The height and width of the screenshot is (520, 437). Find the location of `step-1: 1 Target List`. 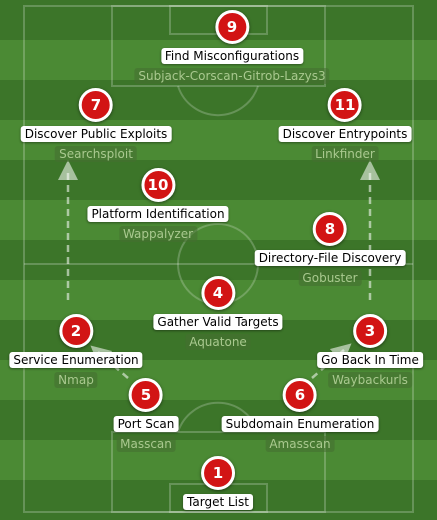

step-1: 1 Target List is located at coordinates (218, 483).